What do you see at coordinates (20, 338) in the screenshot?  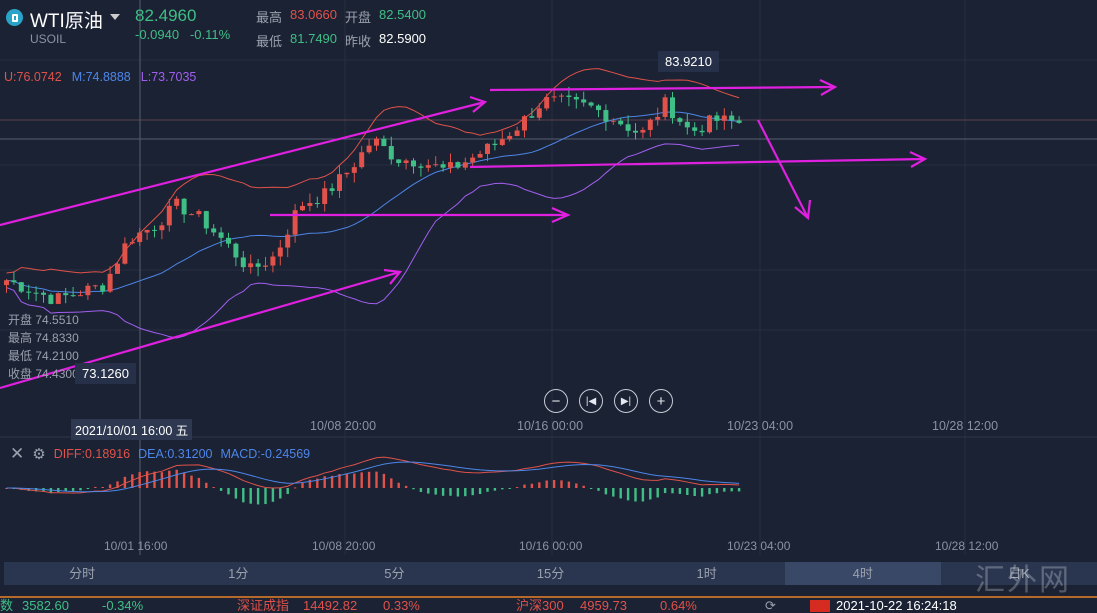 I see `ohlc-label: 最高` at bounding box center [20, 338].